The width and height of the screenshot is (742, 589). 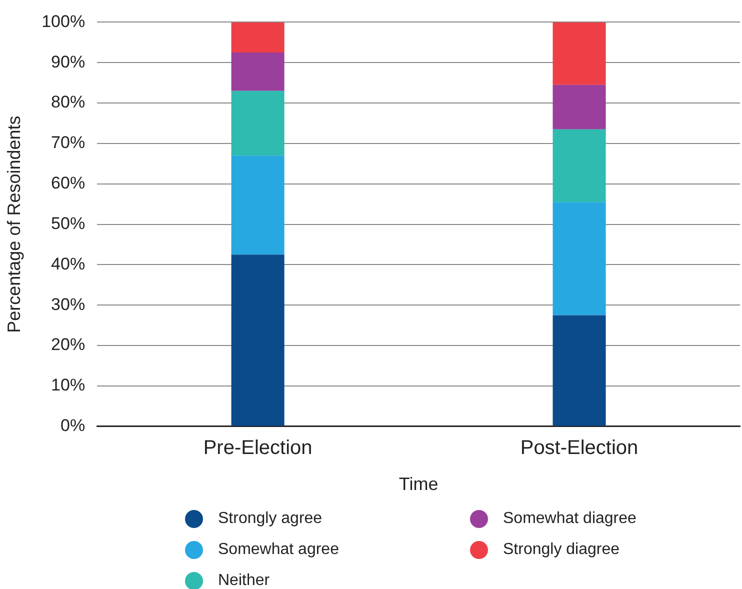 I want to click on x-tick-label: Pre-Election, so click(x=257, y=447).